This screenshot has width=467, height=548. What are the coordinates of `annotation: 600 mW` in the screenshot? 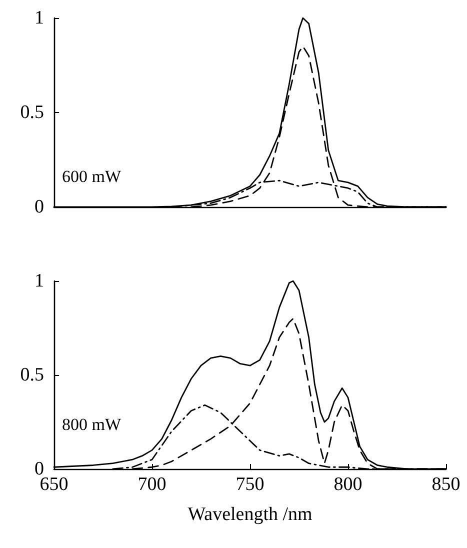 It's located at (92, 176).